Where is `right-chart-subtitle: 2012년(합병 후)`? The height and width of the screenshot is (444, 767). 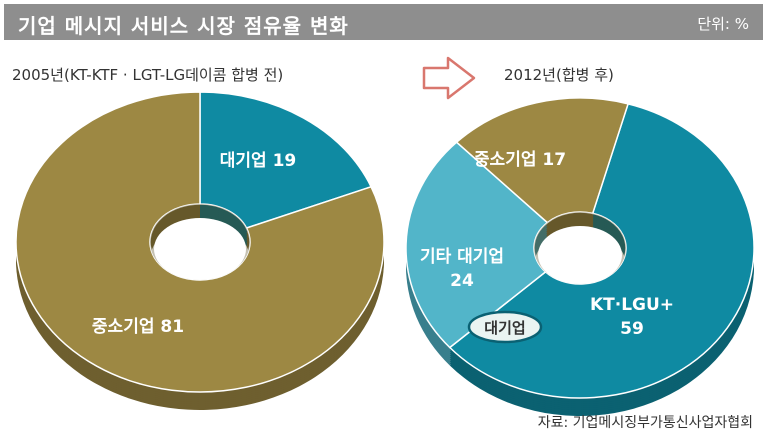
right-chart-subtitle: 2012년(합병 후) is located at coordinates (559, 75).